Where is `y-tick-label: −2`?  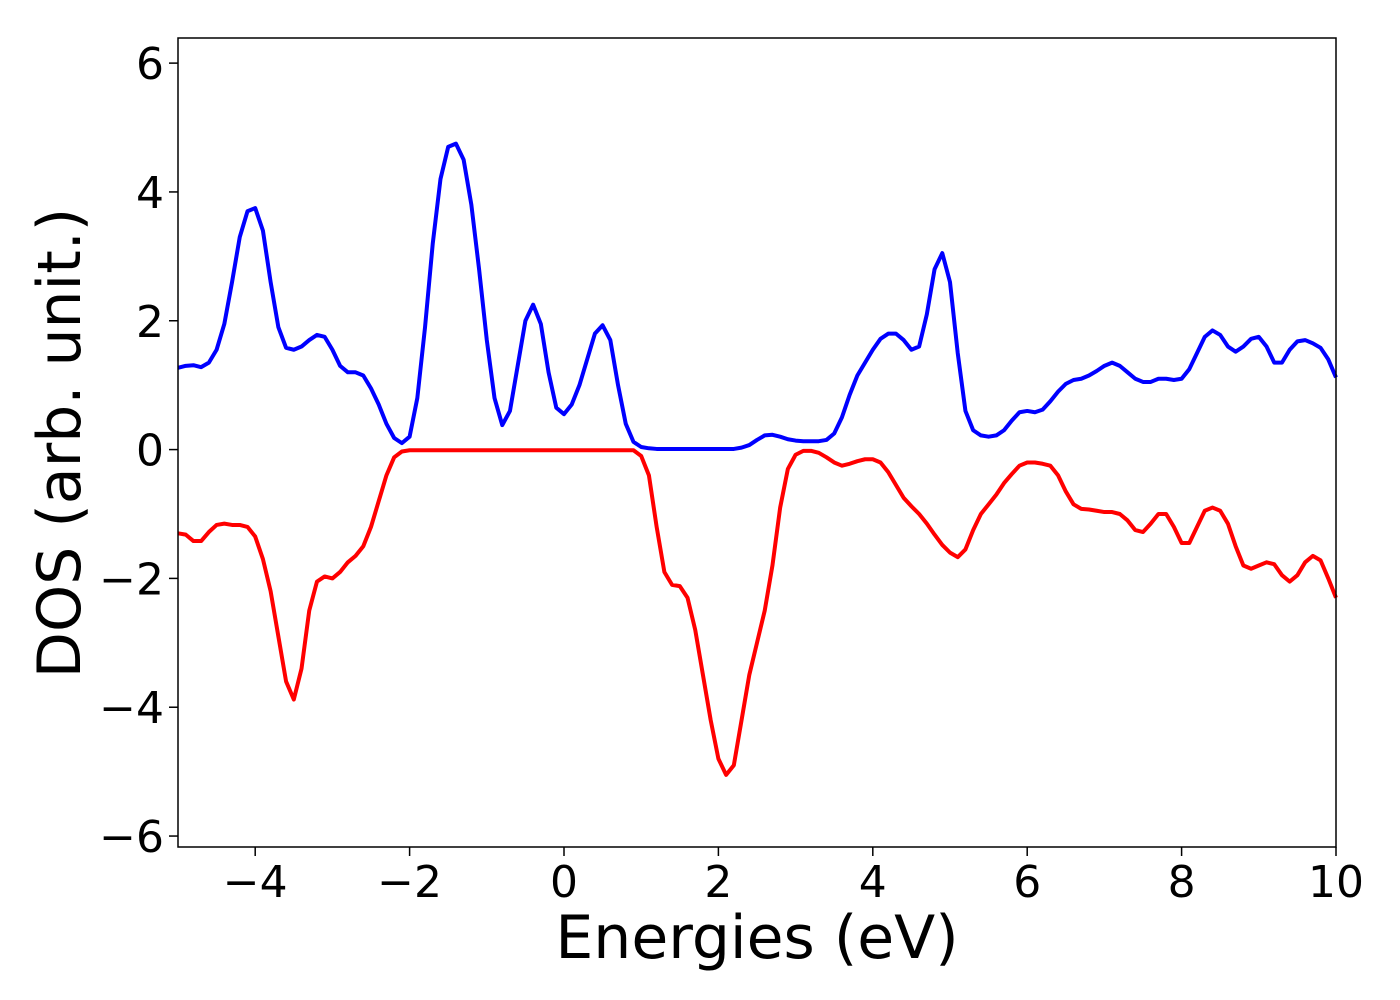 y-tick-label: −2 is located at coordinates (131, 579).